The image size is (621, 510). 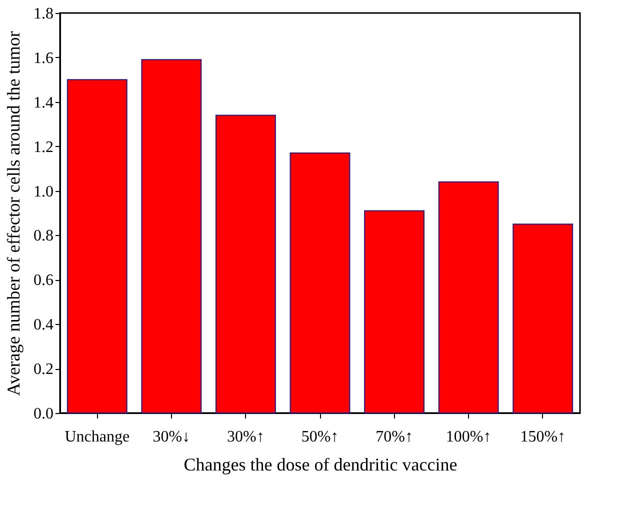 What do you see at coordinates (171, 437) in the screenshot?
I see `x-tick-label: 30%↓` at bounding box center [171, 437].